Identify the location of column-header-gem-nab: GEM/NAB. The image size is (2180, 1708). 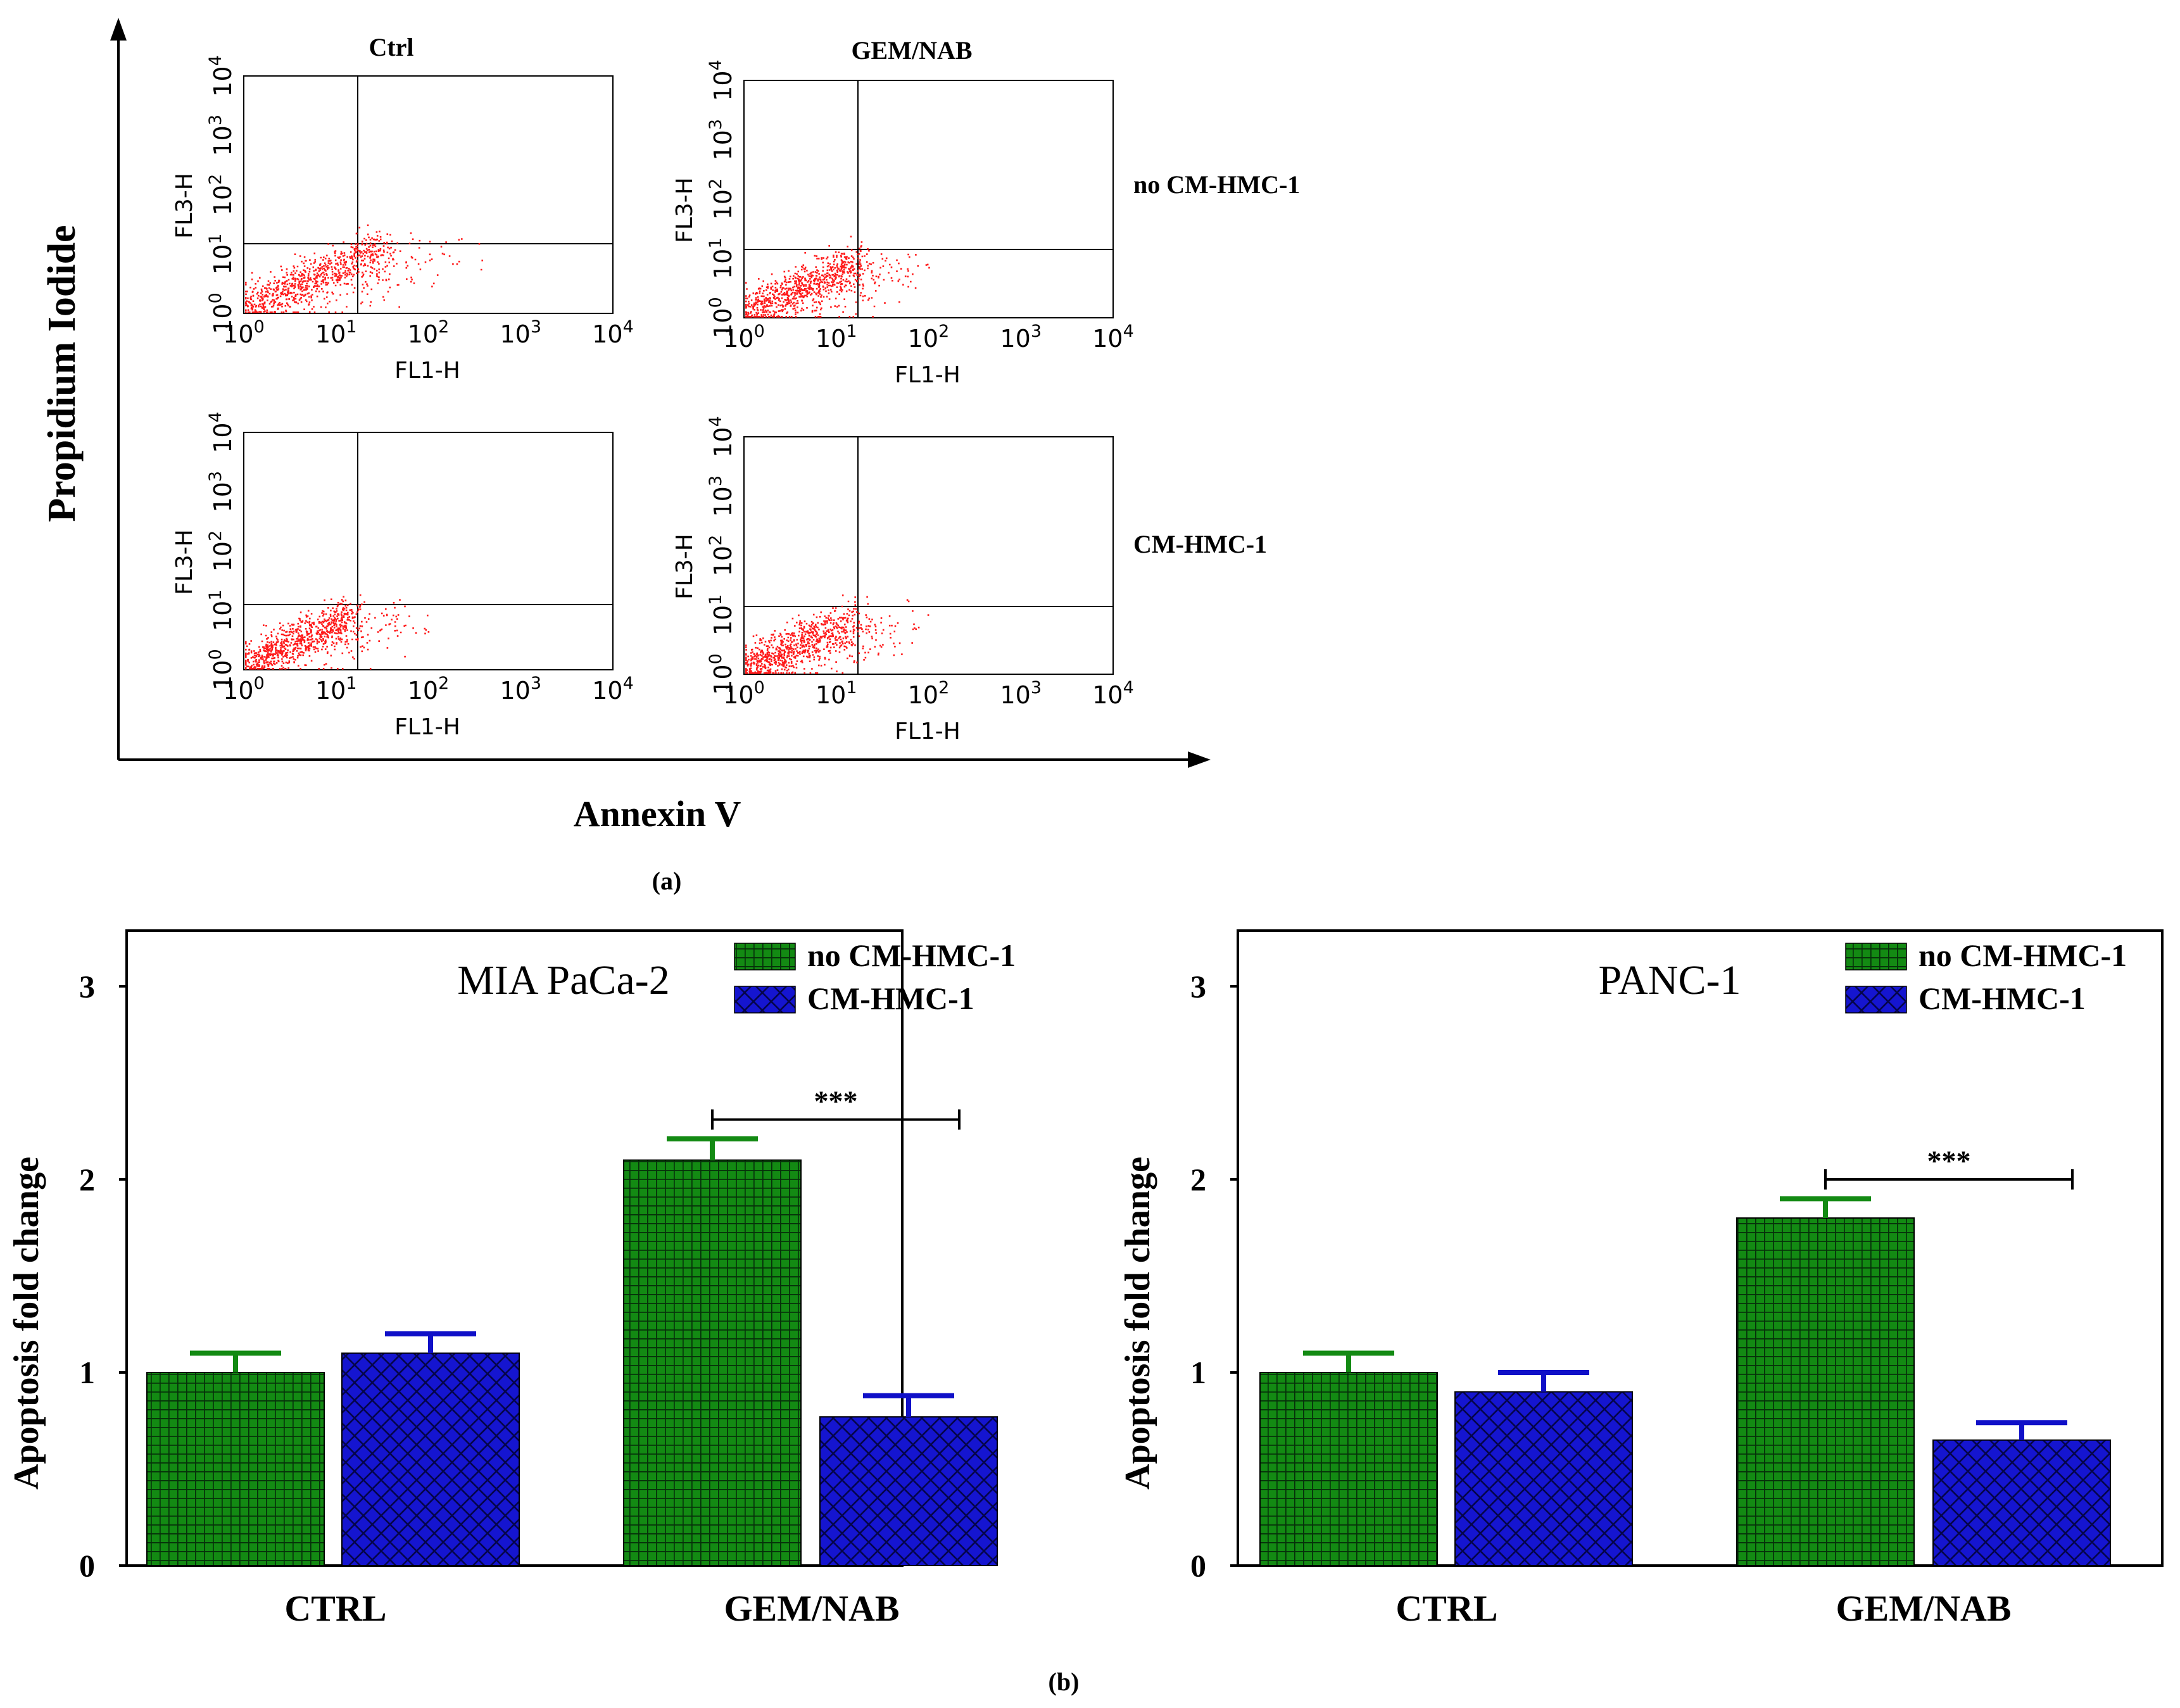
(911, 50).